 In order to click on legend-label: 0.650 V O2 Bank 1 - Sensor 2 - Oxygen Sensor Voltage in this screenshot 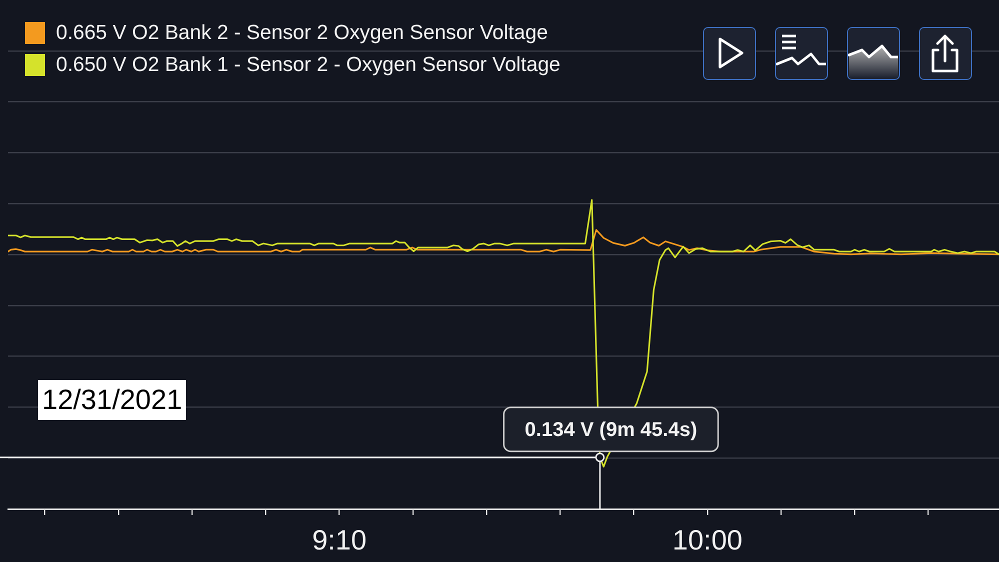, I will do `click(308, 65)`.